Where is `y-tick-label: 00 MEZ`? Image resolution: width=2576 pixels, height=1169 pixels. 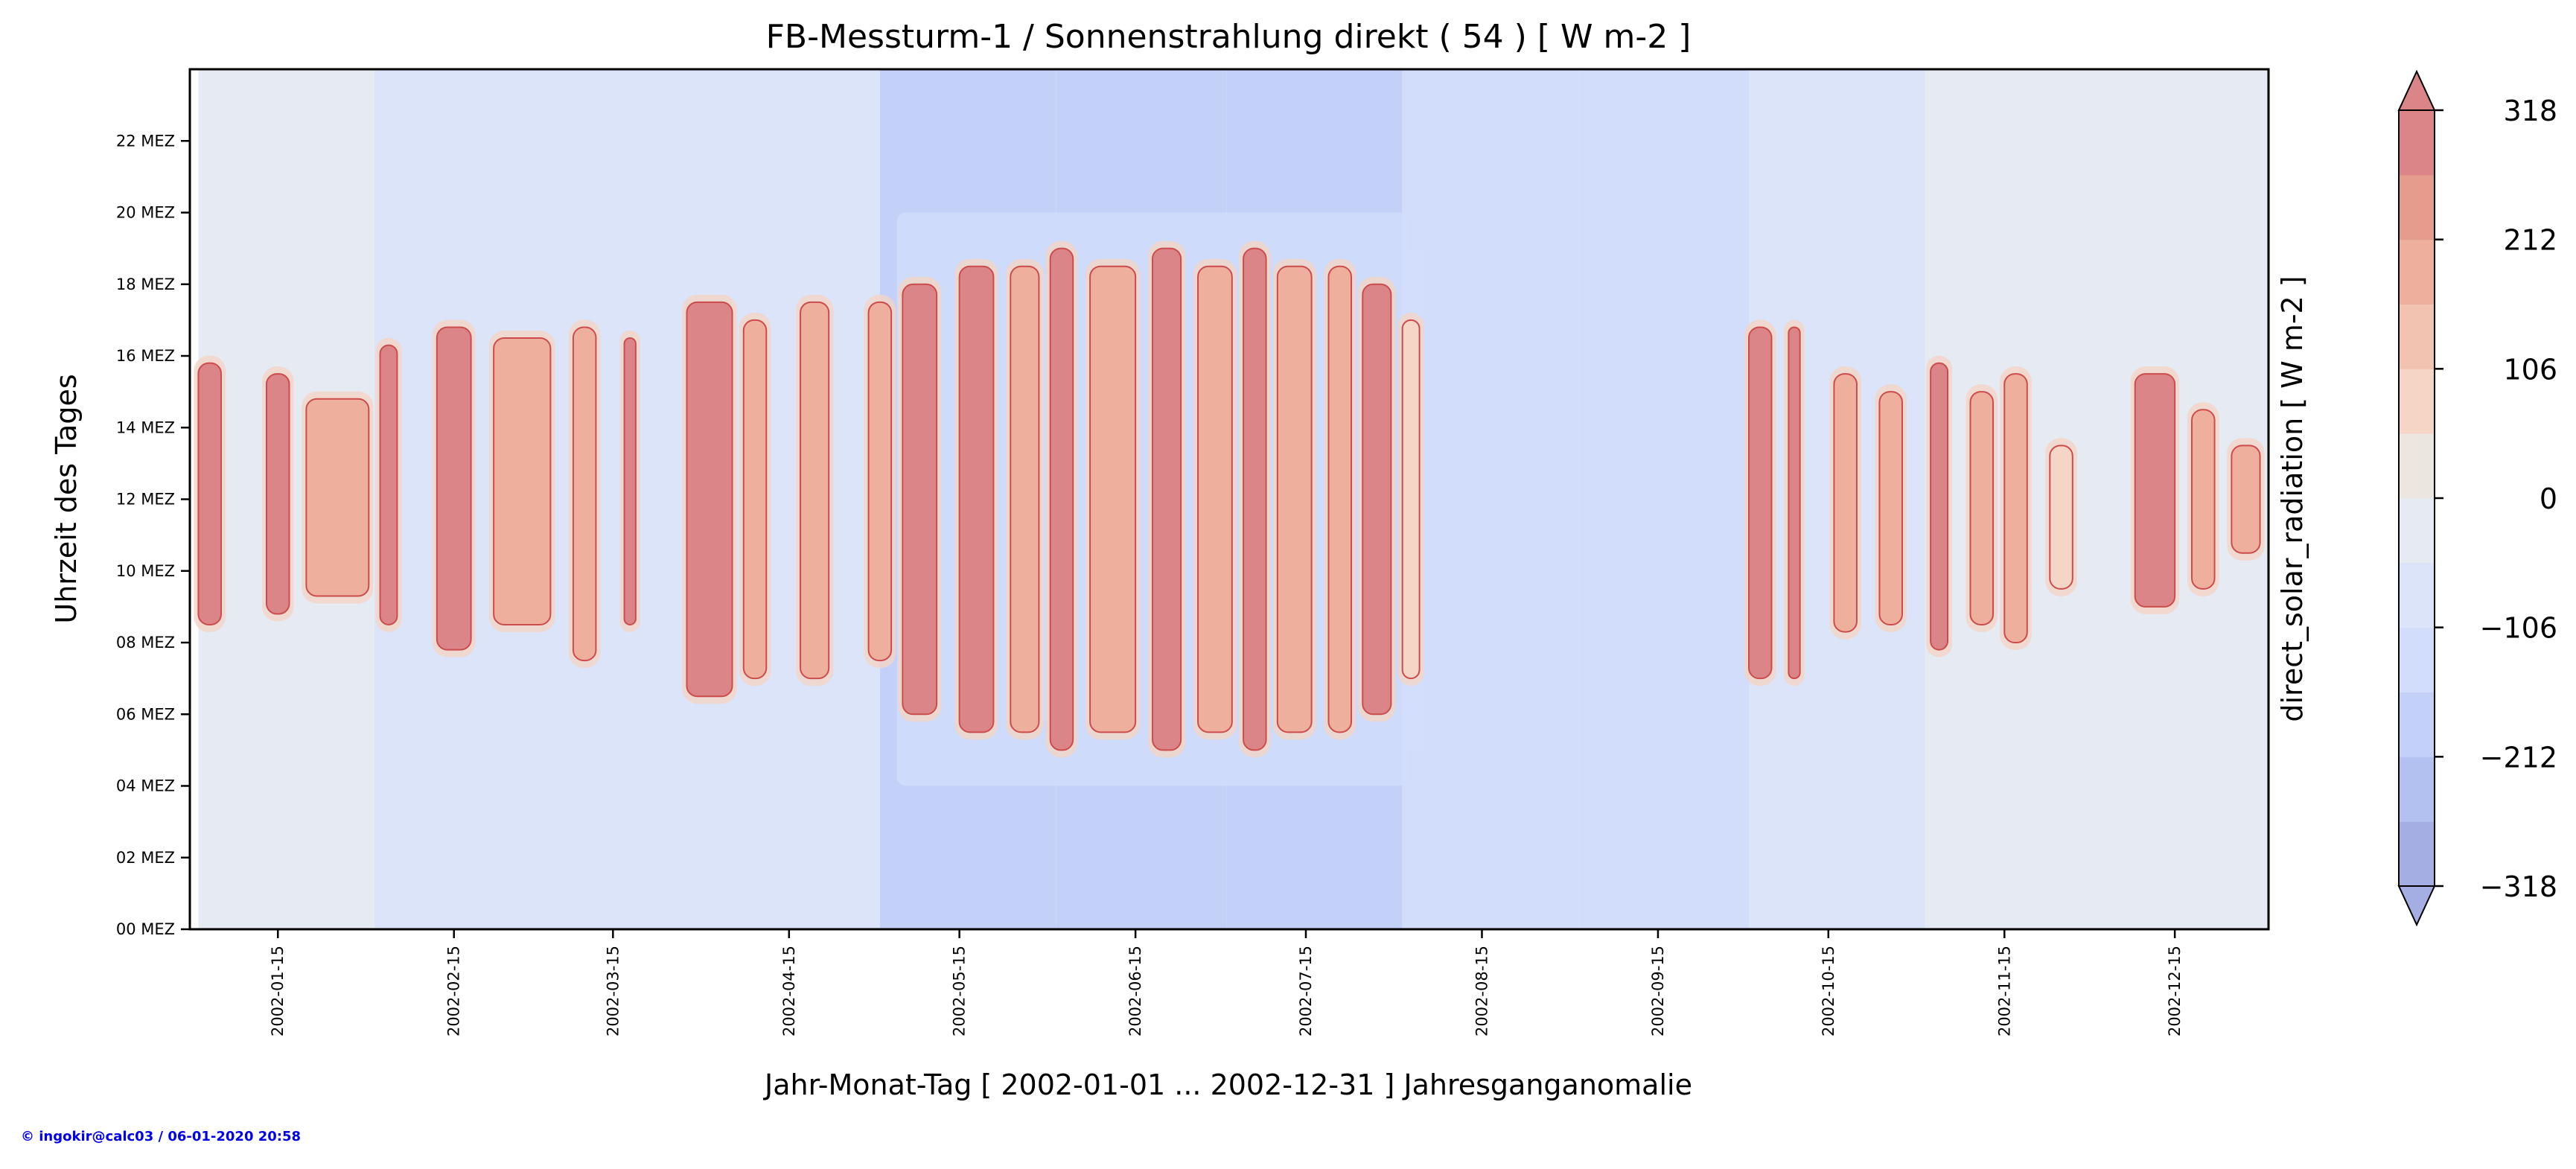 y-tick-label: 00 MEZ is located at coordinates (145, 929).